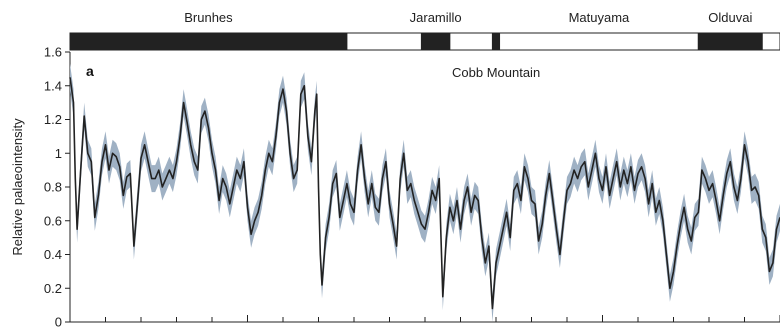 Image resolution: width=780 pixels, height=329 pixels. I want to click on chron-label-6: Olduvai, so click(730, 17).